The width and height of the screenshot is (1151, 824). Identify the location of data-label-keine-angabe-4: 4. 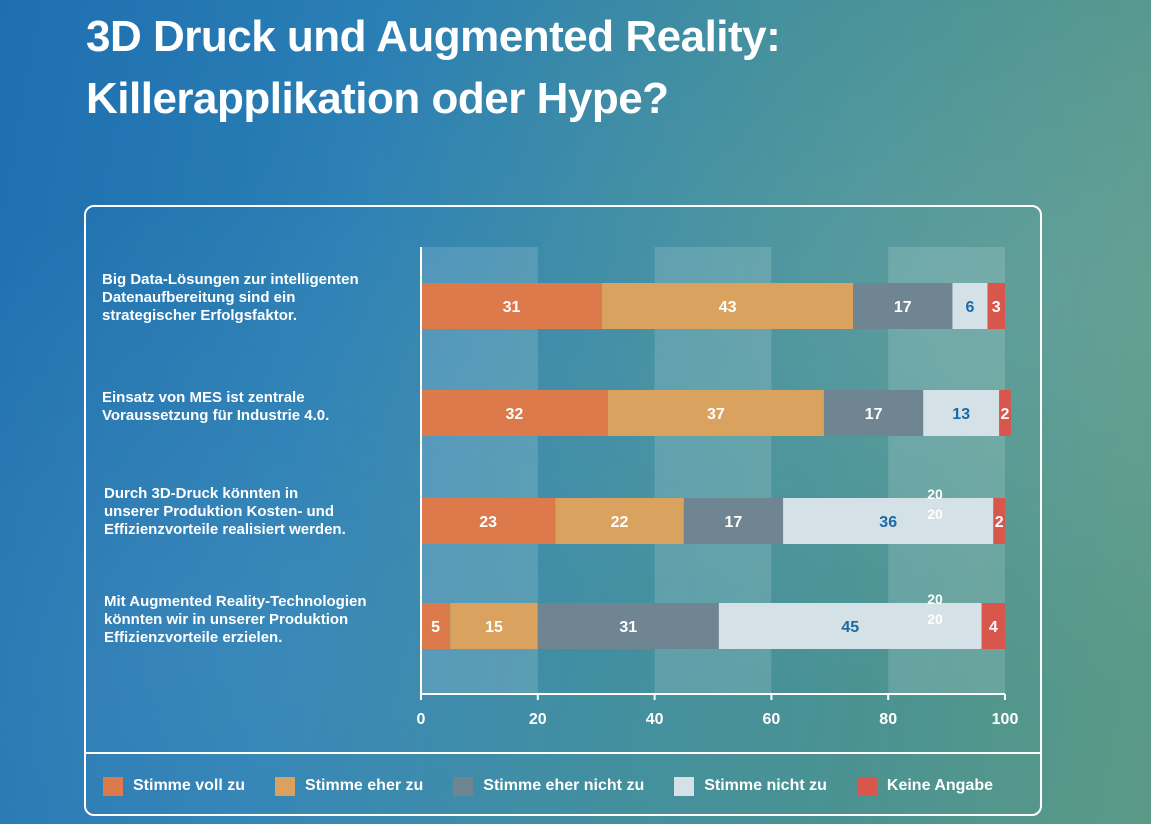
(993, 627).